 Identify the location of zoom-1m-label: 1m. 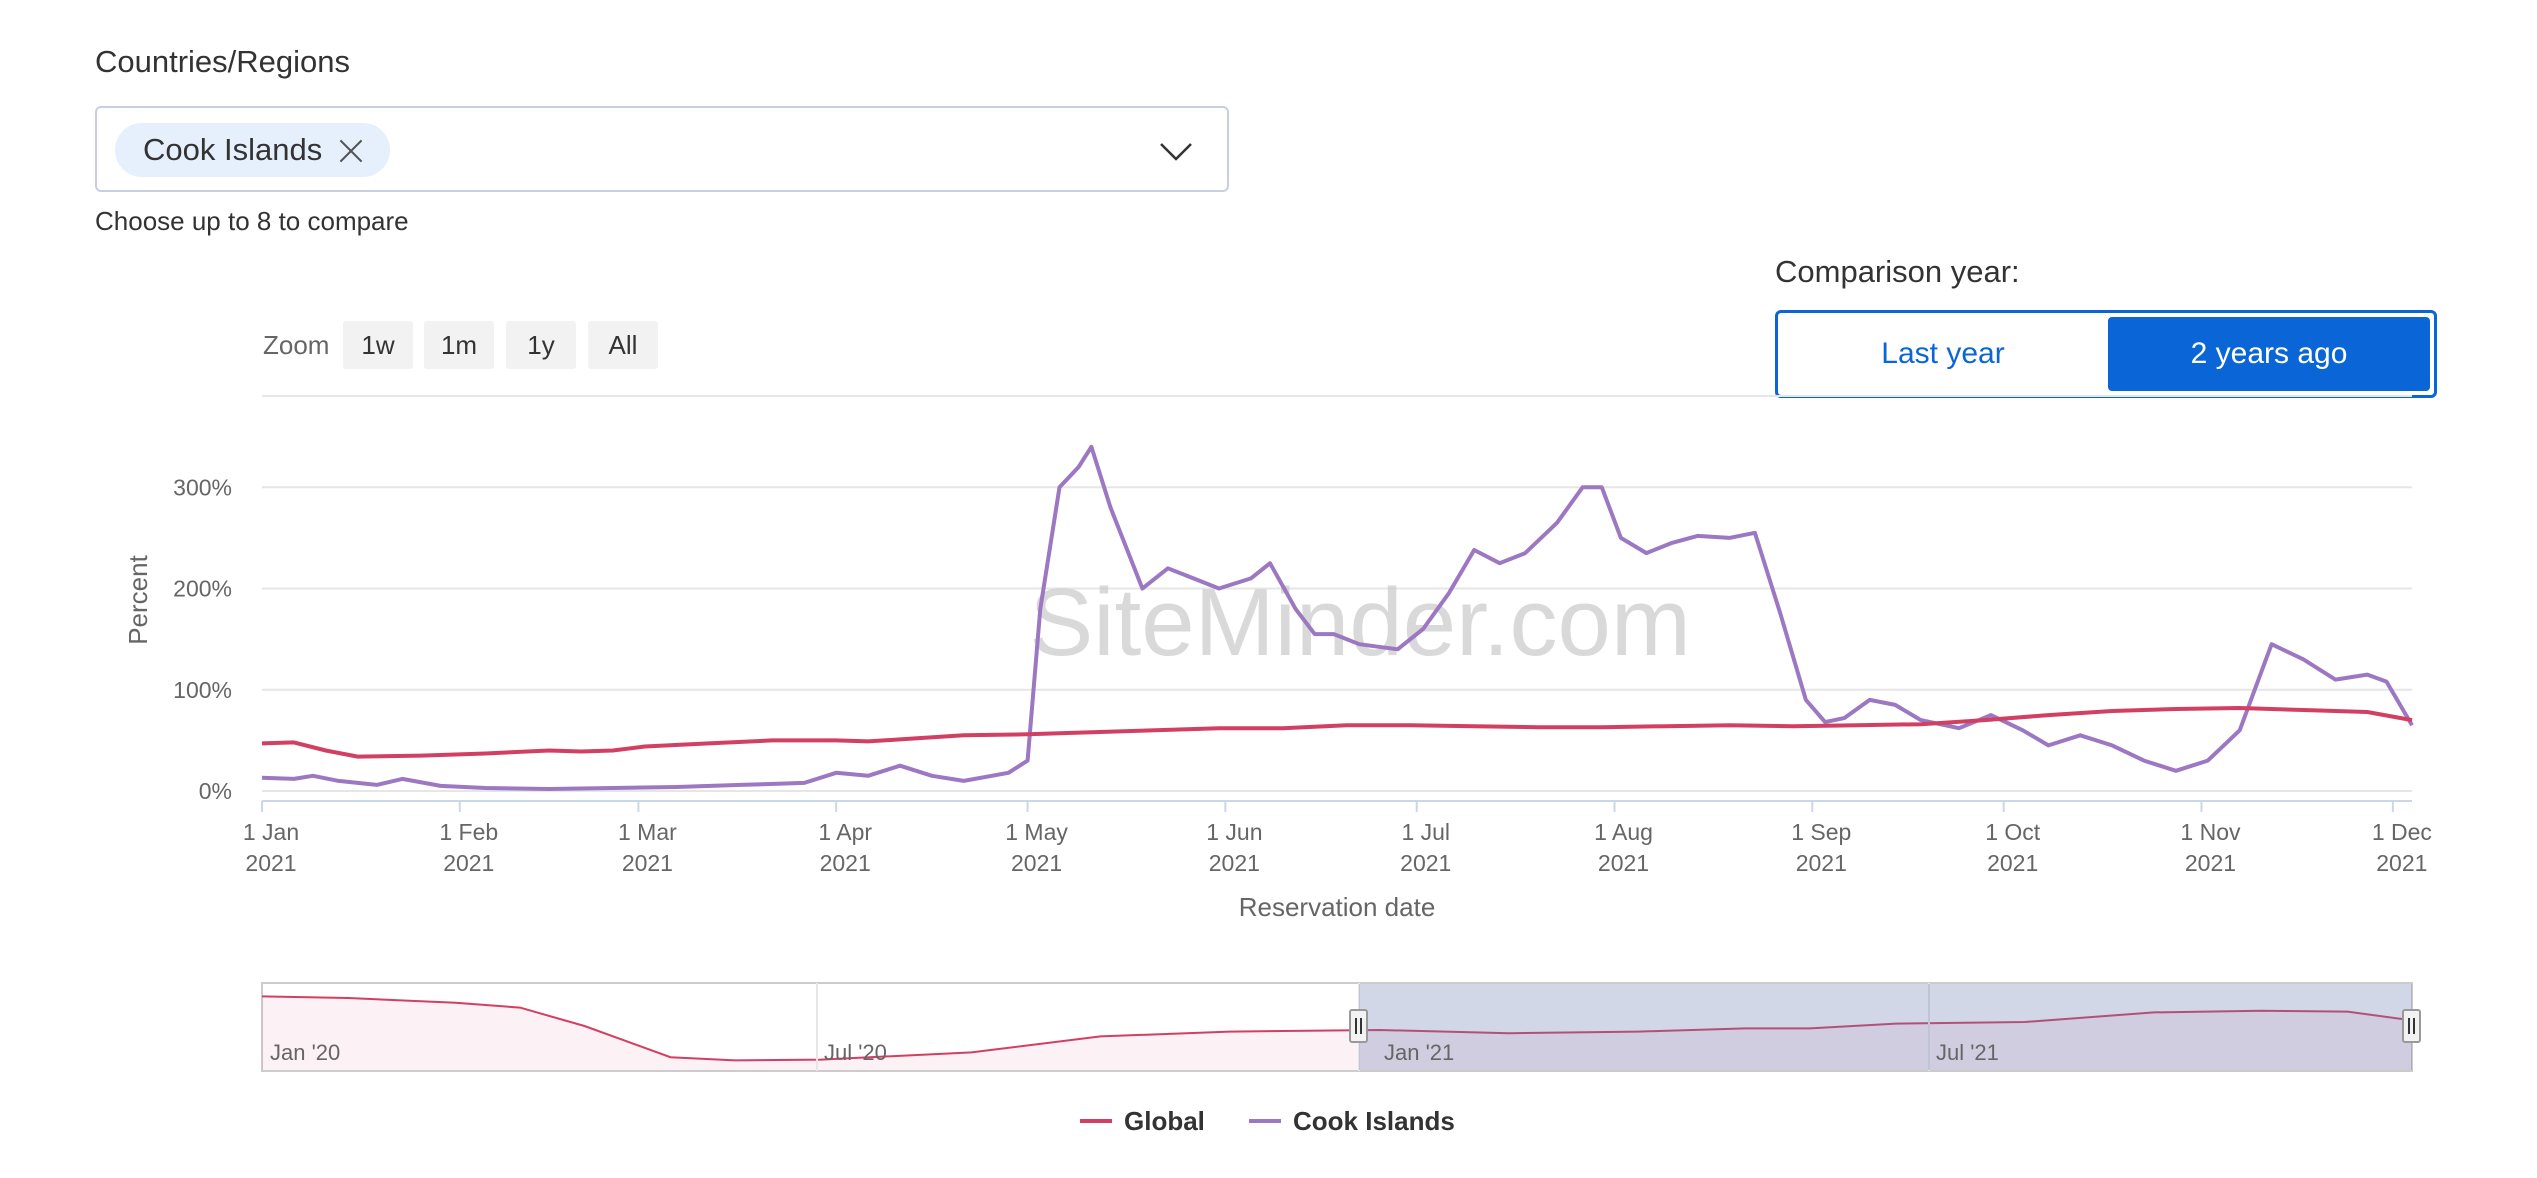
(459, 345).